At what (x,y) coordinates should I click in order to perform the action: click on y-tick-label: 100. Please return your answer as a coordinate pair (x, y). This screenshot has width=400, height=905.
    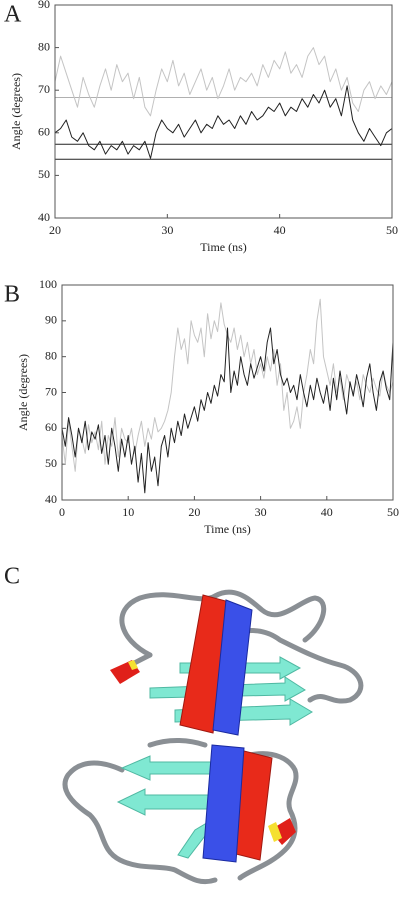
    Looking at the image, I should click on (48, 284).